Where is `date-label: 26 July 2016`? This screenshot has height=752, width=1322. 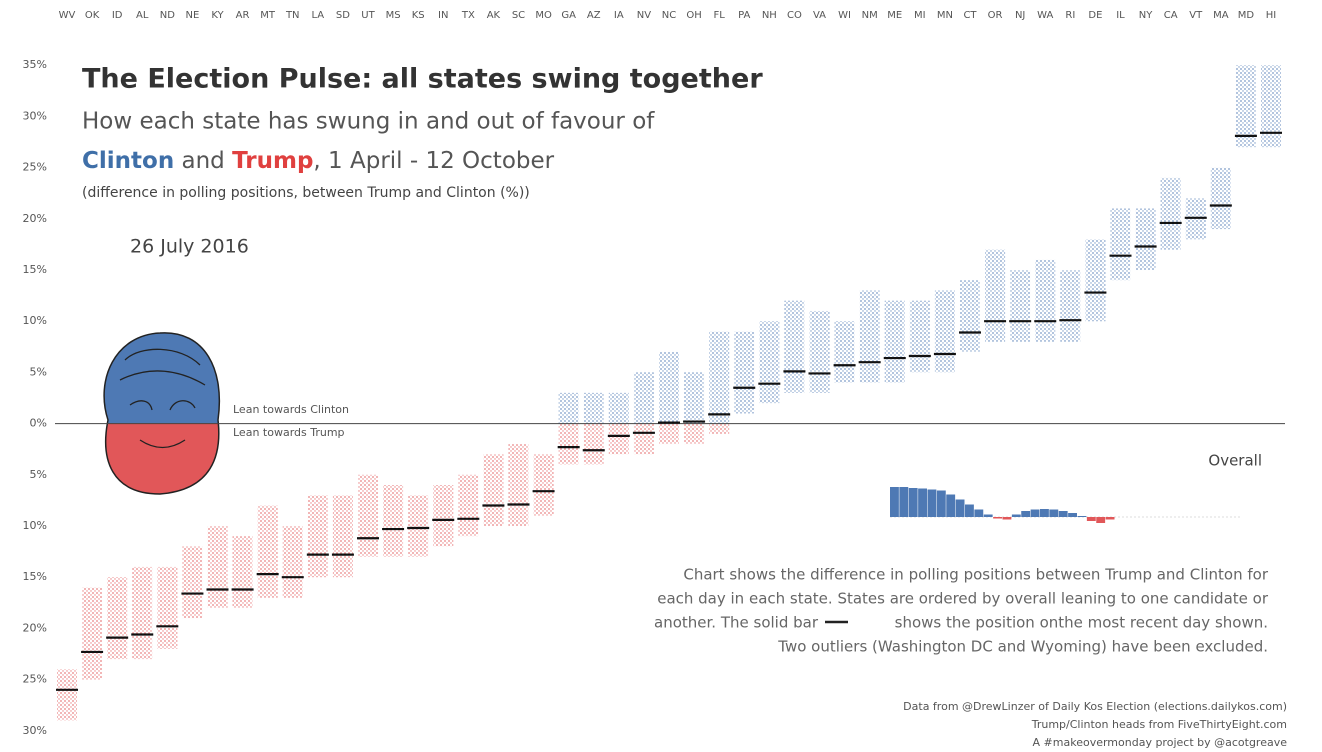
date-label: 26 July 2016 is located at coordinates (189, 247).